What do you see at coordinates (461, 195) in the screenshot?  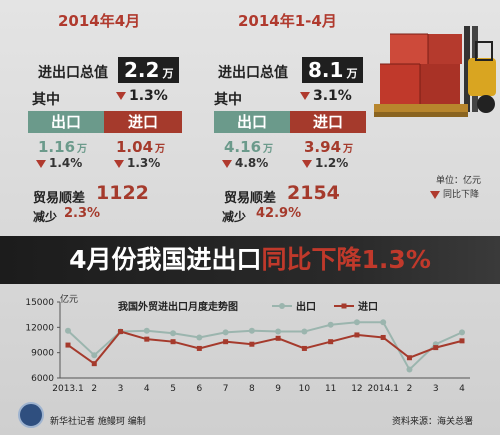 I see `change-note-text: 同比下降` at bounding box center [461, 195].